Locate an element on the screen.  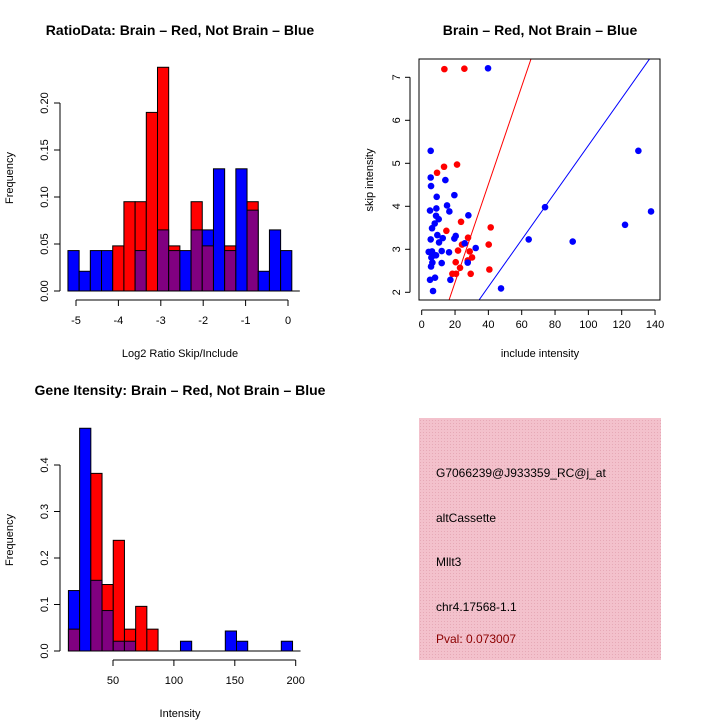
scatter-x-tick-label: 60 is located at coordinates (522, 325).